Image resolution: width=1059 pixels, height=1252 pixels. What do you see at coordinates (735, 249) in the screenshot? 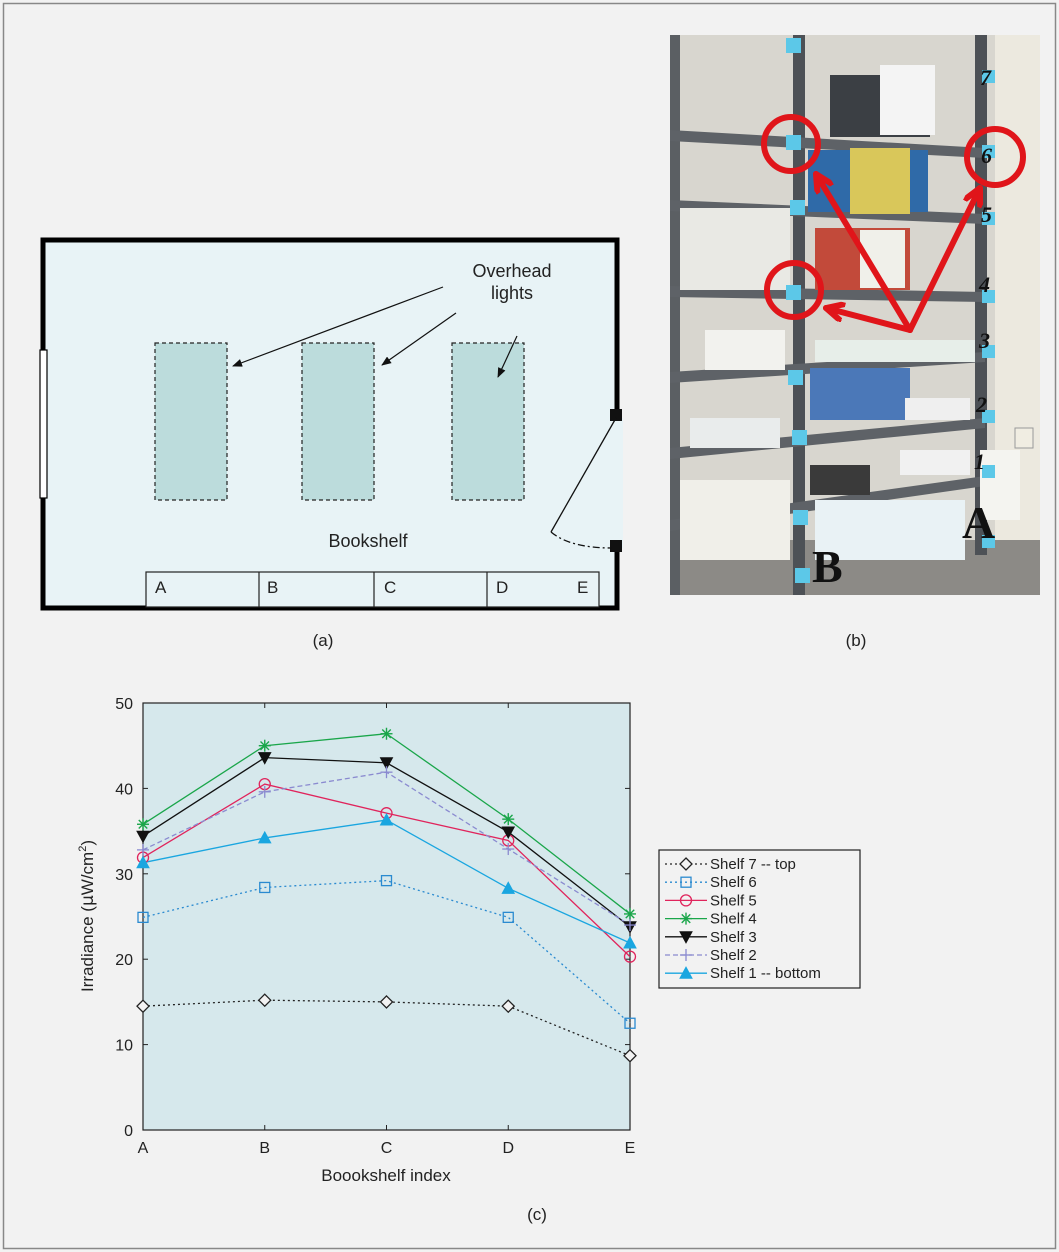
I see `binders-left` at bounding box center [735, 249].